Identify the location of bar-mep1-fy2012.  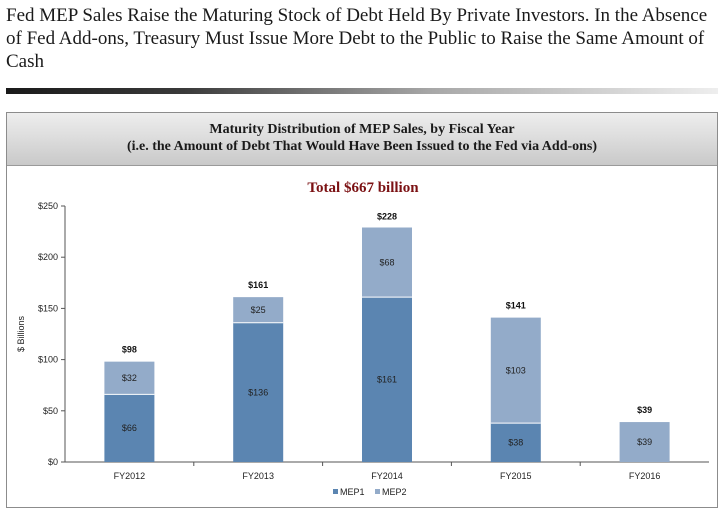
(129, 428).